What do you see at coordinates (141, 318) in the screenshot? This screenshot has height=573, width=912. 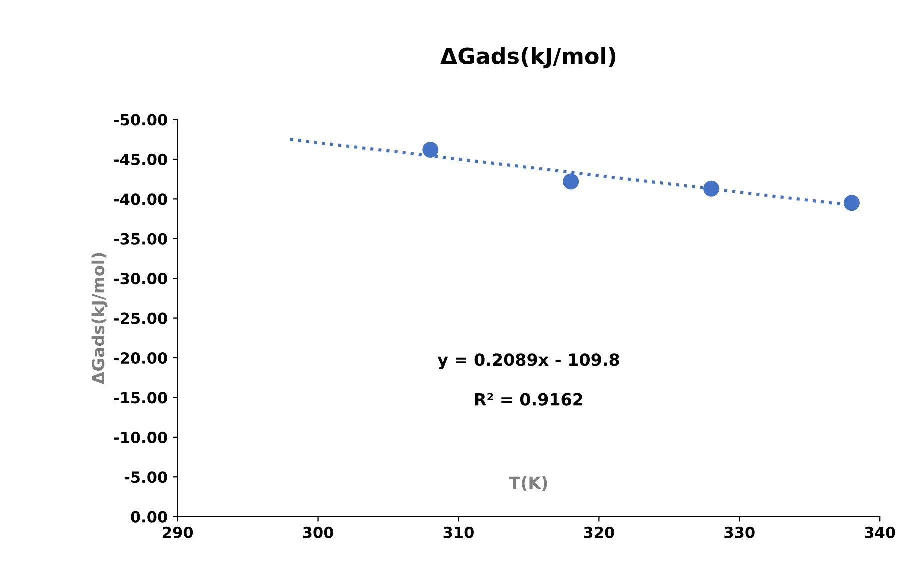 I see `y-tick-label: -25.00` at bounding box center [141, 318].